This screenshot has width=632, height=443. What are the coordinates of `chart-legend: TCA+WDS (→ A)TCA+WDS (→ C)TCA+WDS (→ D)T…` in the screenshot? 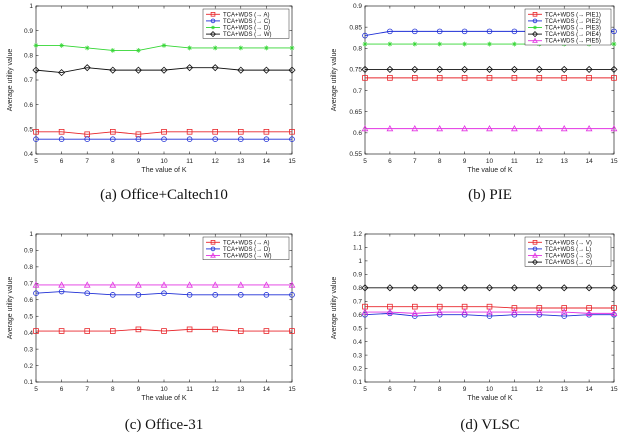 It's located at (246, 23).